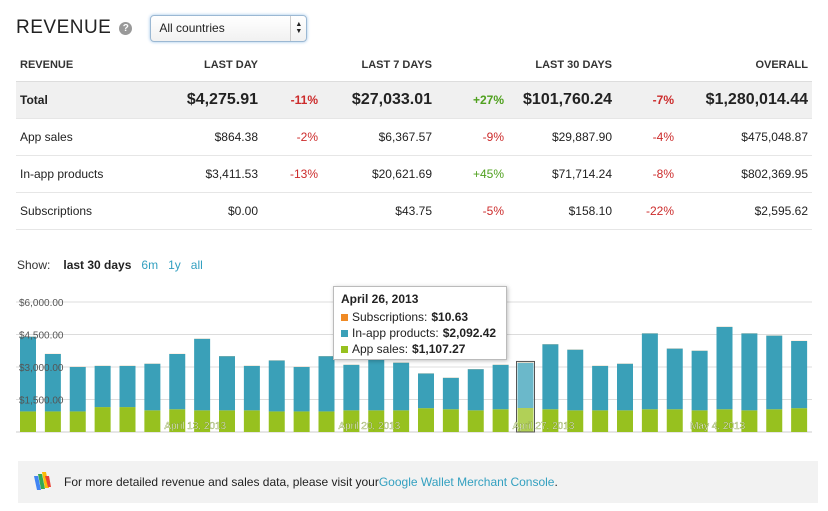 The width and height of the screenshot is (828, 511). What do you see at coordinates (344, 333) in the screenshot?
I see `in-app-swatch` at bounding box center [344, 333].